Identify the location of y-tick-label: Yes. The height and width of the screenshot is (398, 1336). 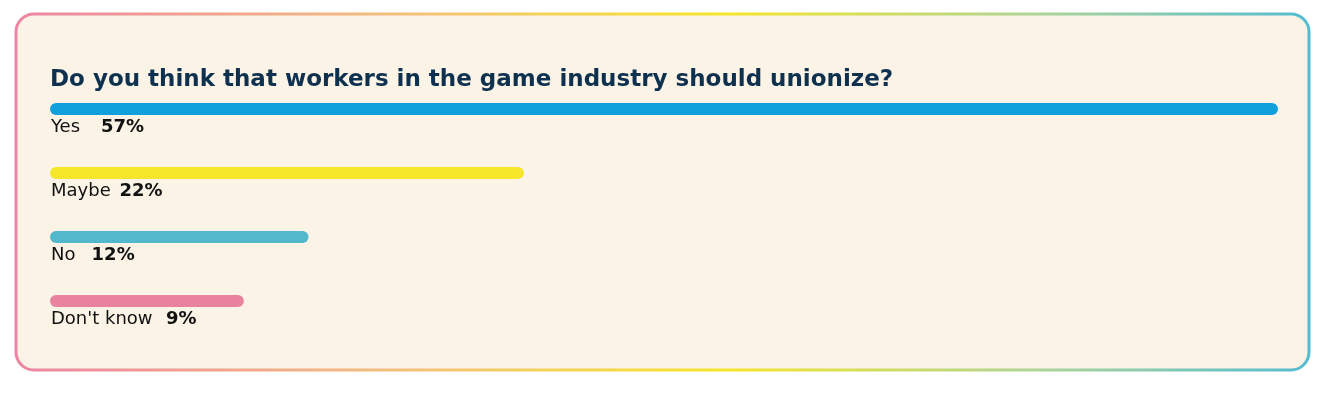
(65, 125).